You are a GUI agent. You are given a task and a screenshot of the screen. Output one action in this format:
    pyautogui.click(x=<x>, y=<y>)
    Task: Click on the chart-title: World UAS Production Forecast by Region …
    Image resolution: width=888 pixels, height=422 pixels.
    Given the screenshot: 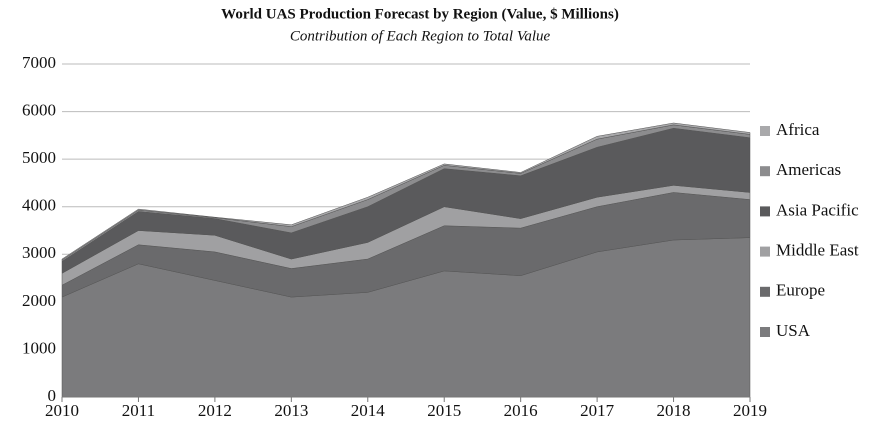 What is the action you would take?
    pyautogui.click(x=420, y=14)
    